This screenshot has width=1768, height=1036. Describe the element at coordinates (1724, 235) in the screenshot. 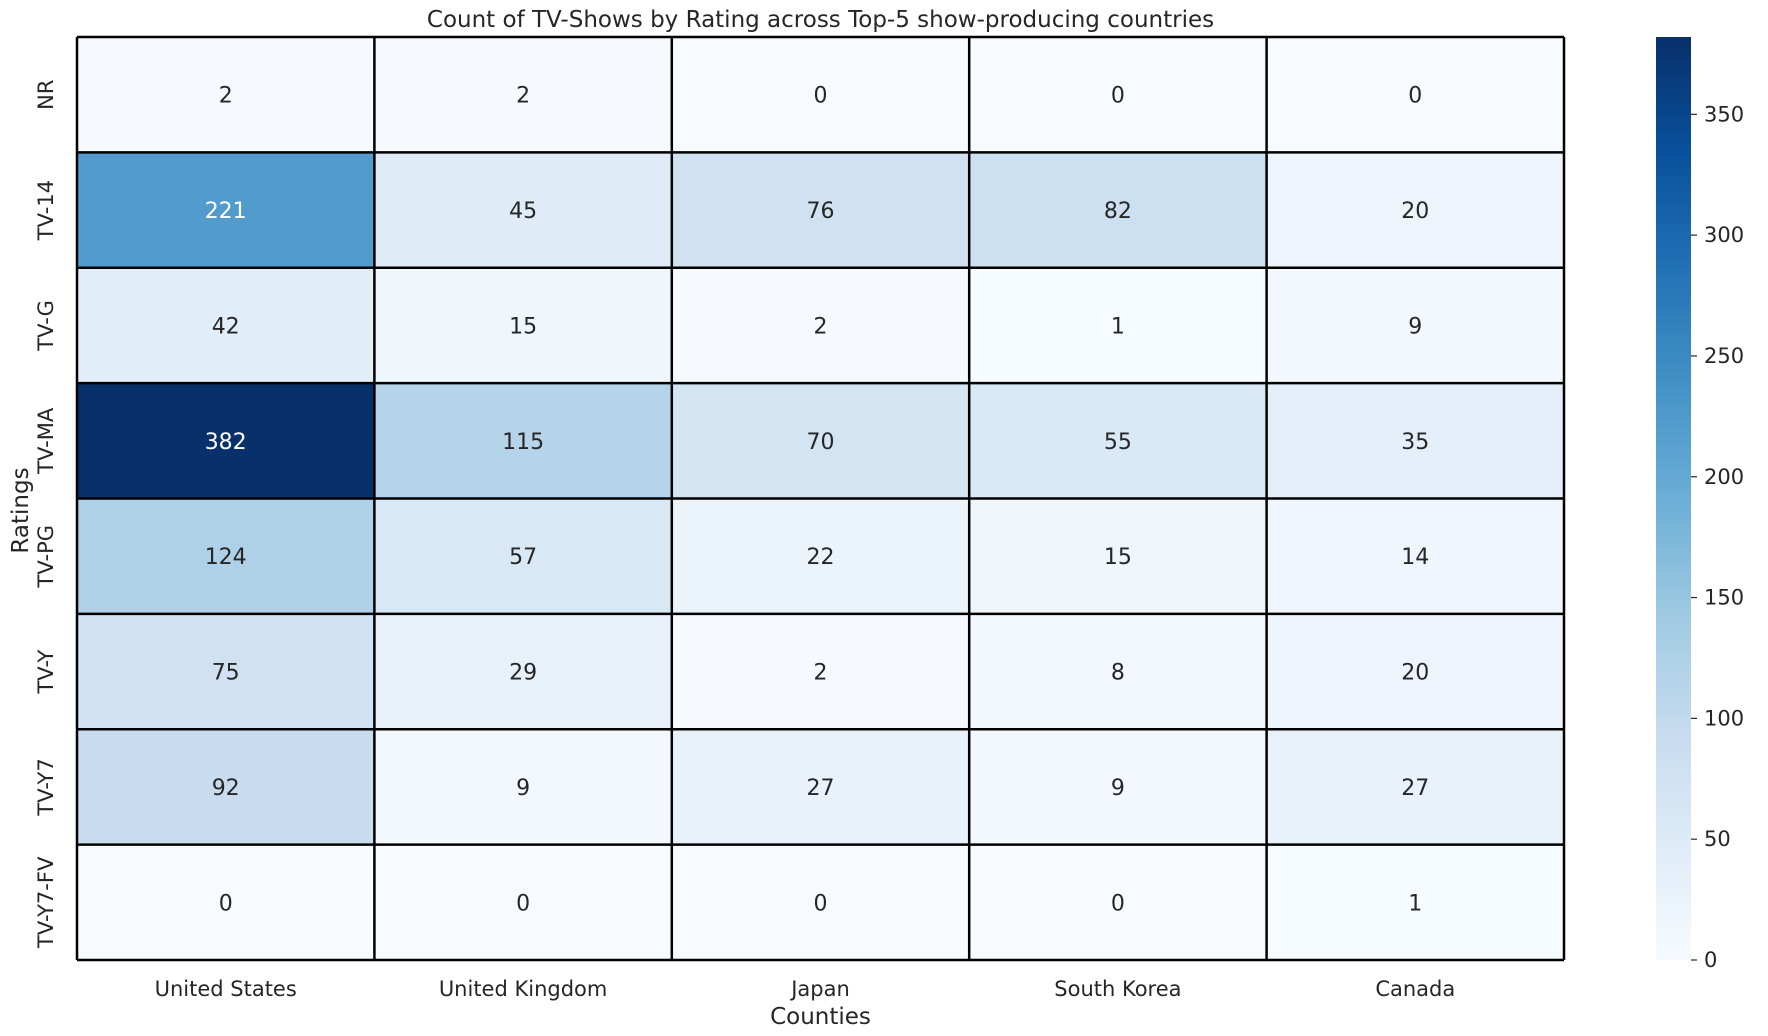

I see `colorbar-tick-label: 300` at that location.